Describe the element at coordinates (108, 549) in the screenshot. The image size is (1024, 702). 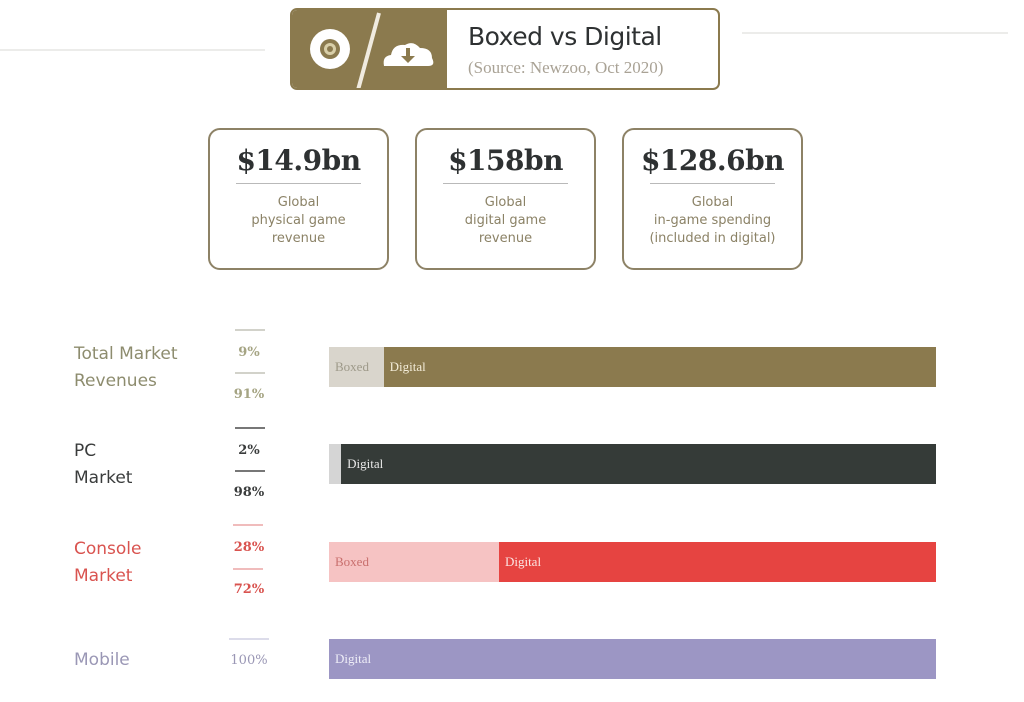
I see `row-label-line: Console` at that location.